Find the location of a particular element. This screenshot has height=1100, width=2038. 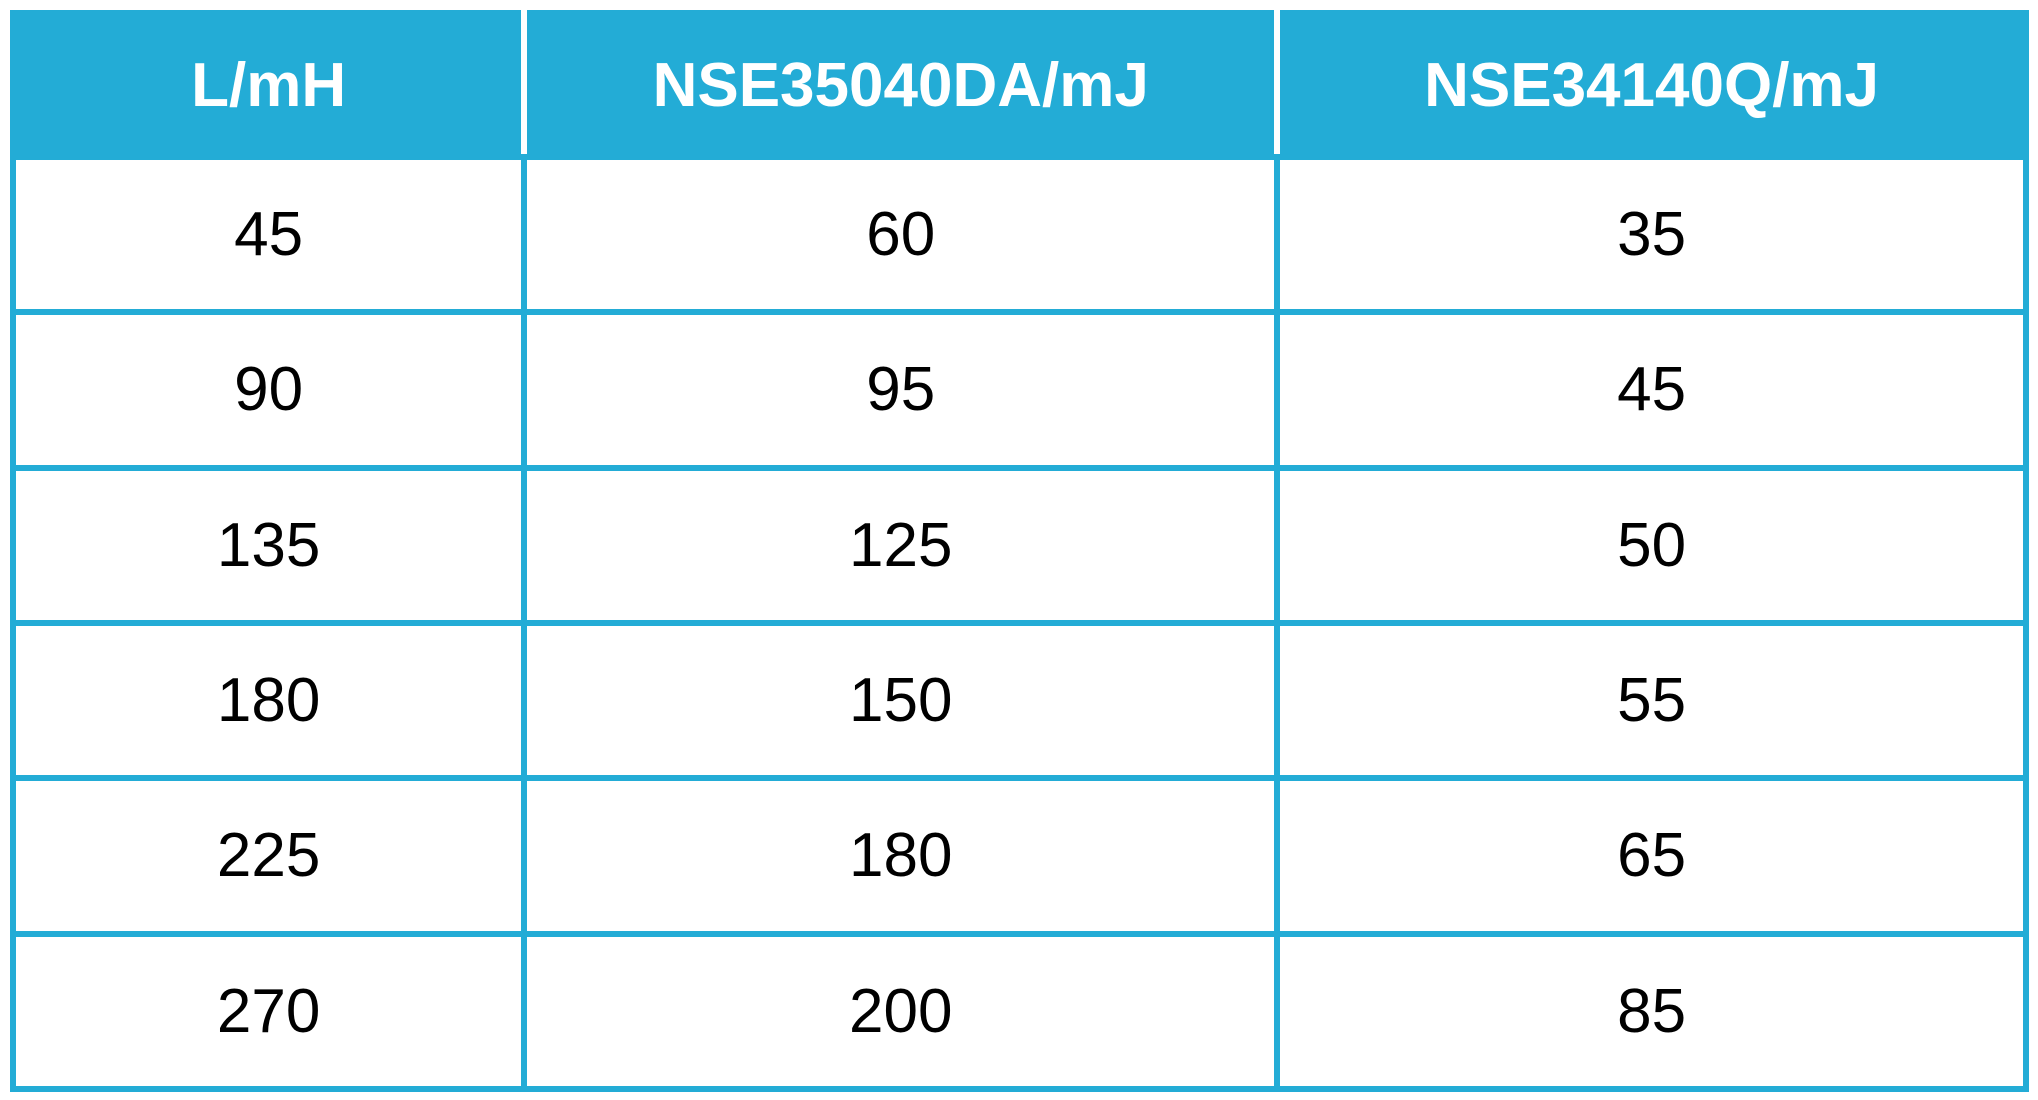

table-cell: 270 is located at coordinates (268, 1011).